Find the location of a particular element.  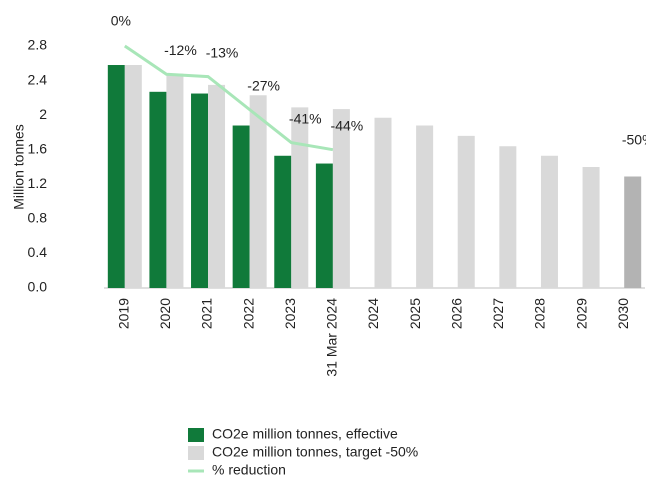

y-tick-label: 2.8 is located at coordinates (38, 45).